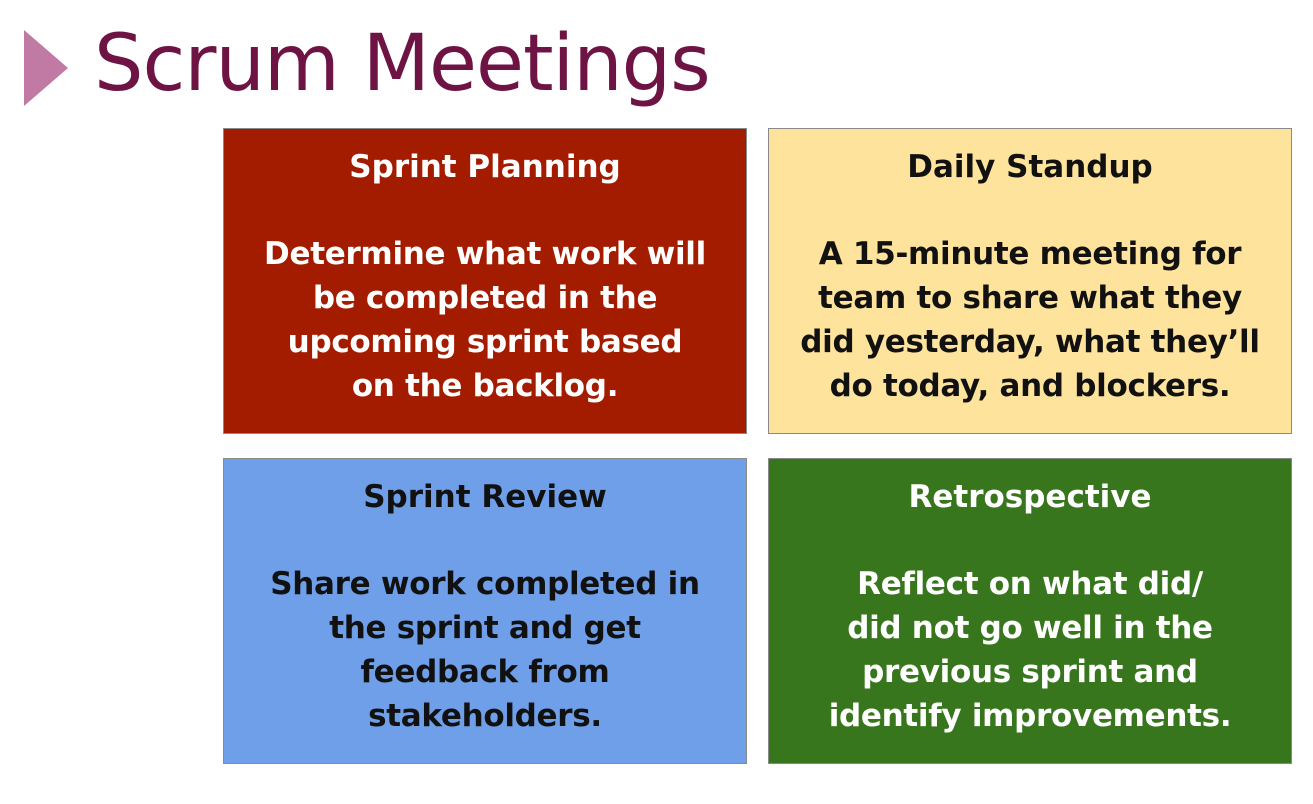  What do you see at coordinates (1030, 497) in the screenshot?
I see `card-heading: Retrospective` at bounding box center [1030, 497].